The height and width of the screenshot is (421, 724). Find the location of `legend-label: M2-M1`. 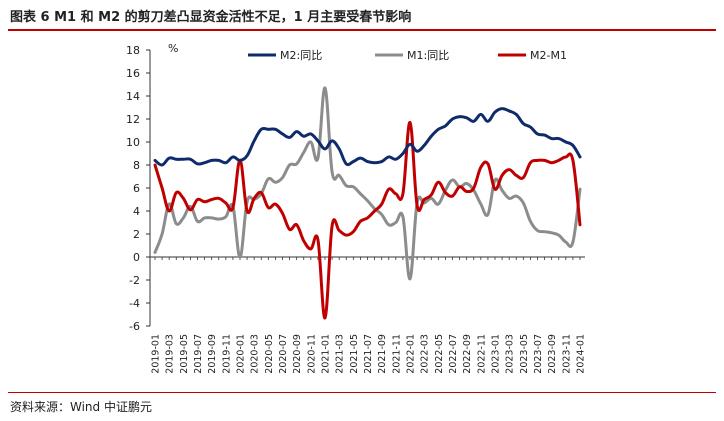

legend-label: M2-M1 is located at coordinates (548, 55).